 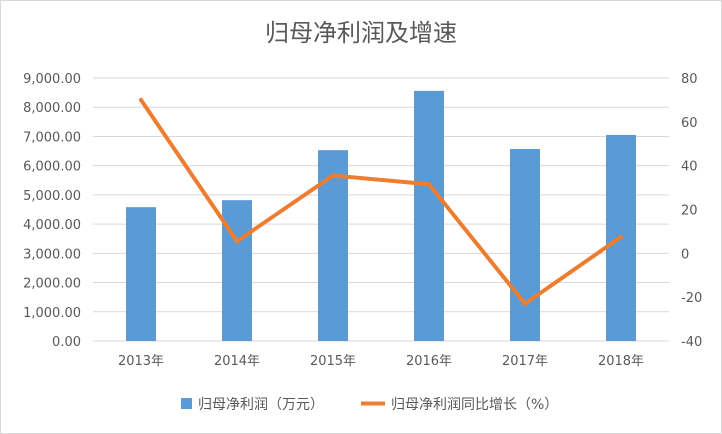 I want to click on chart-title: 归母净利润及增速, so click(x=361, y=33).